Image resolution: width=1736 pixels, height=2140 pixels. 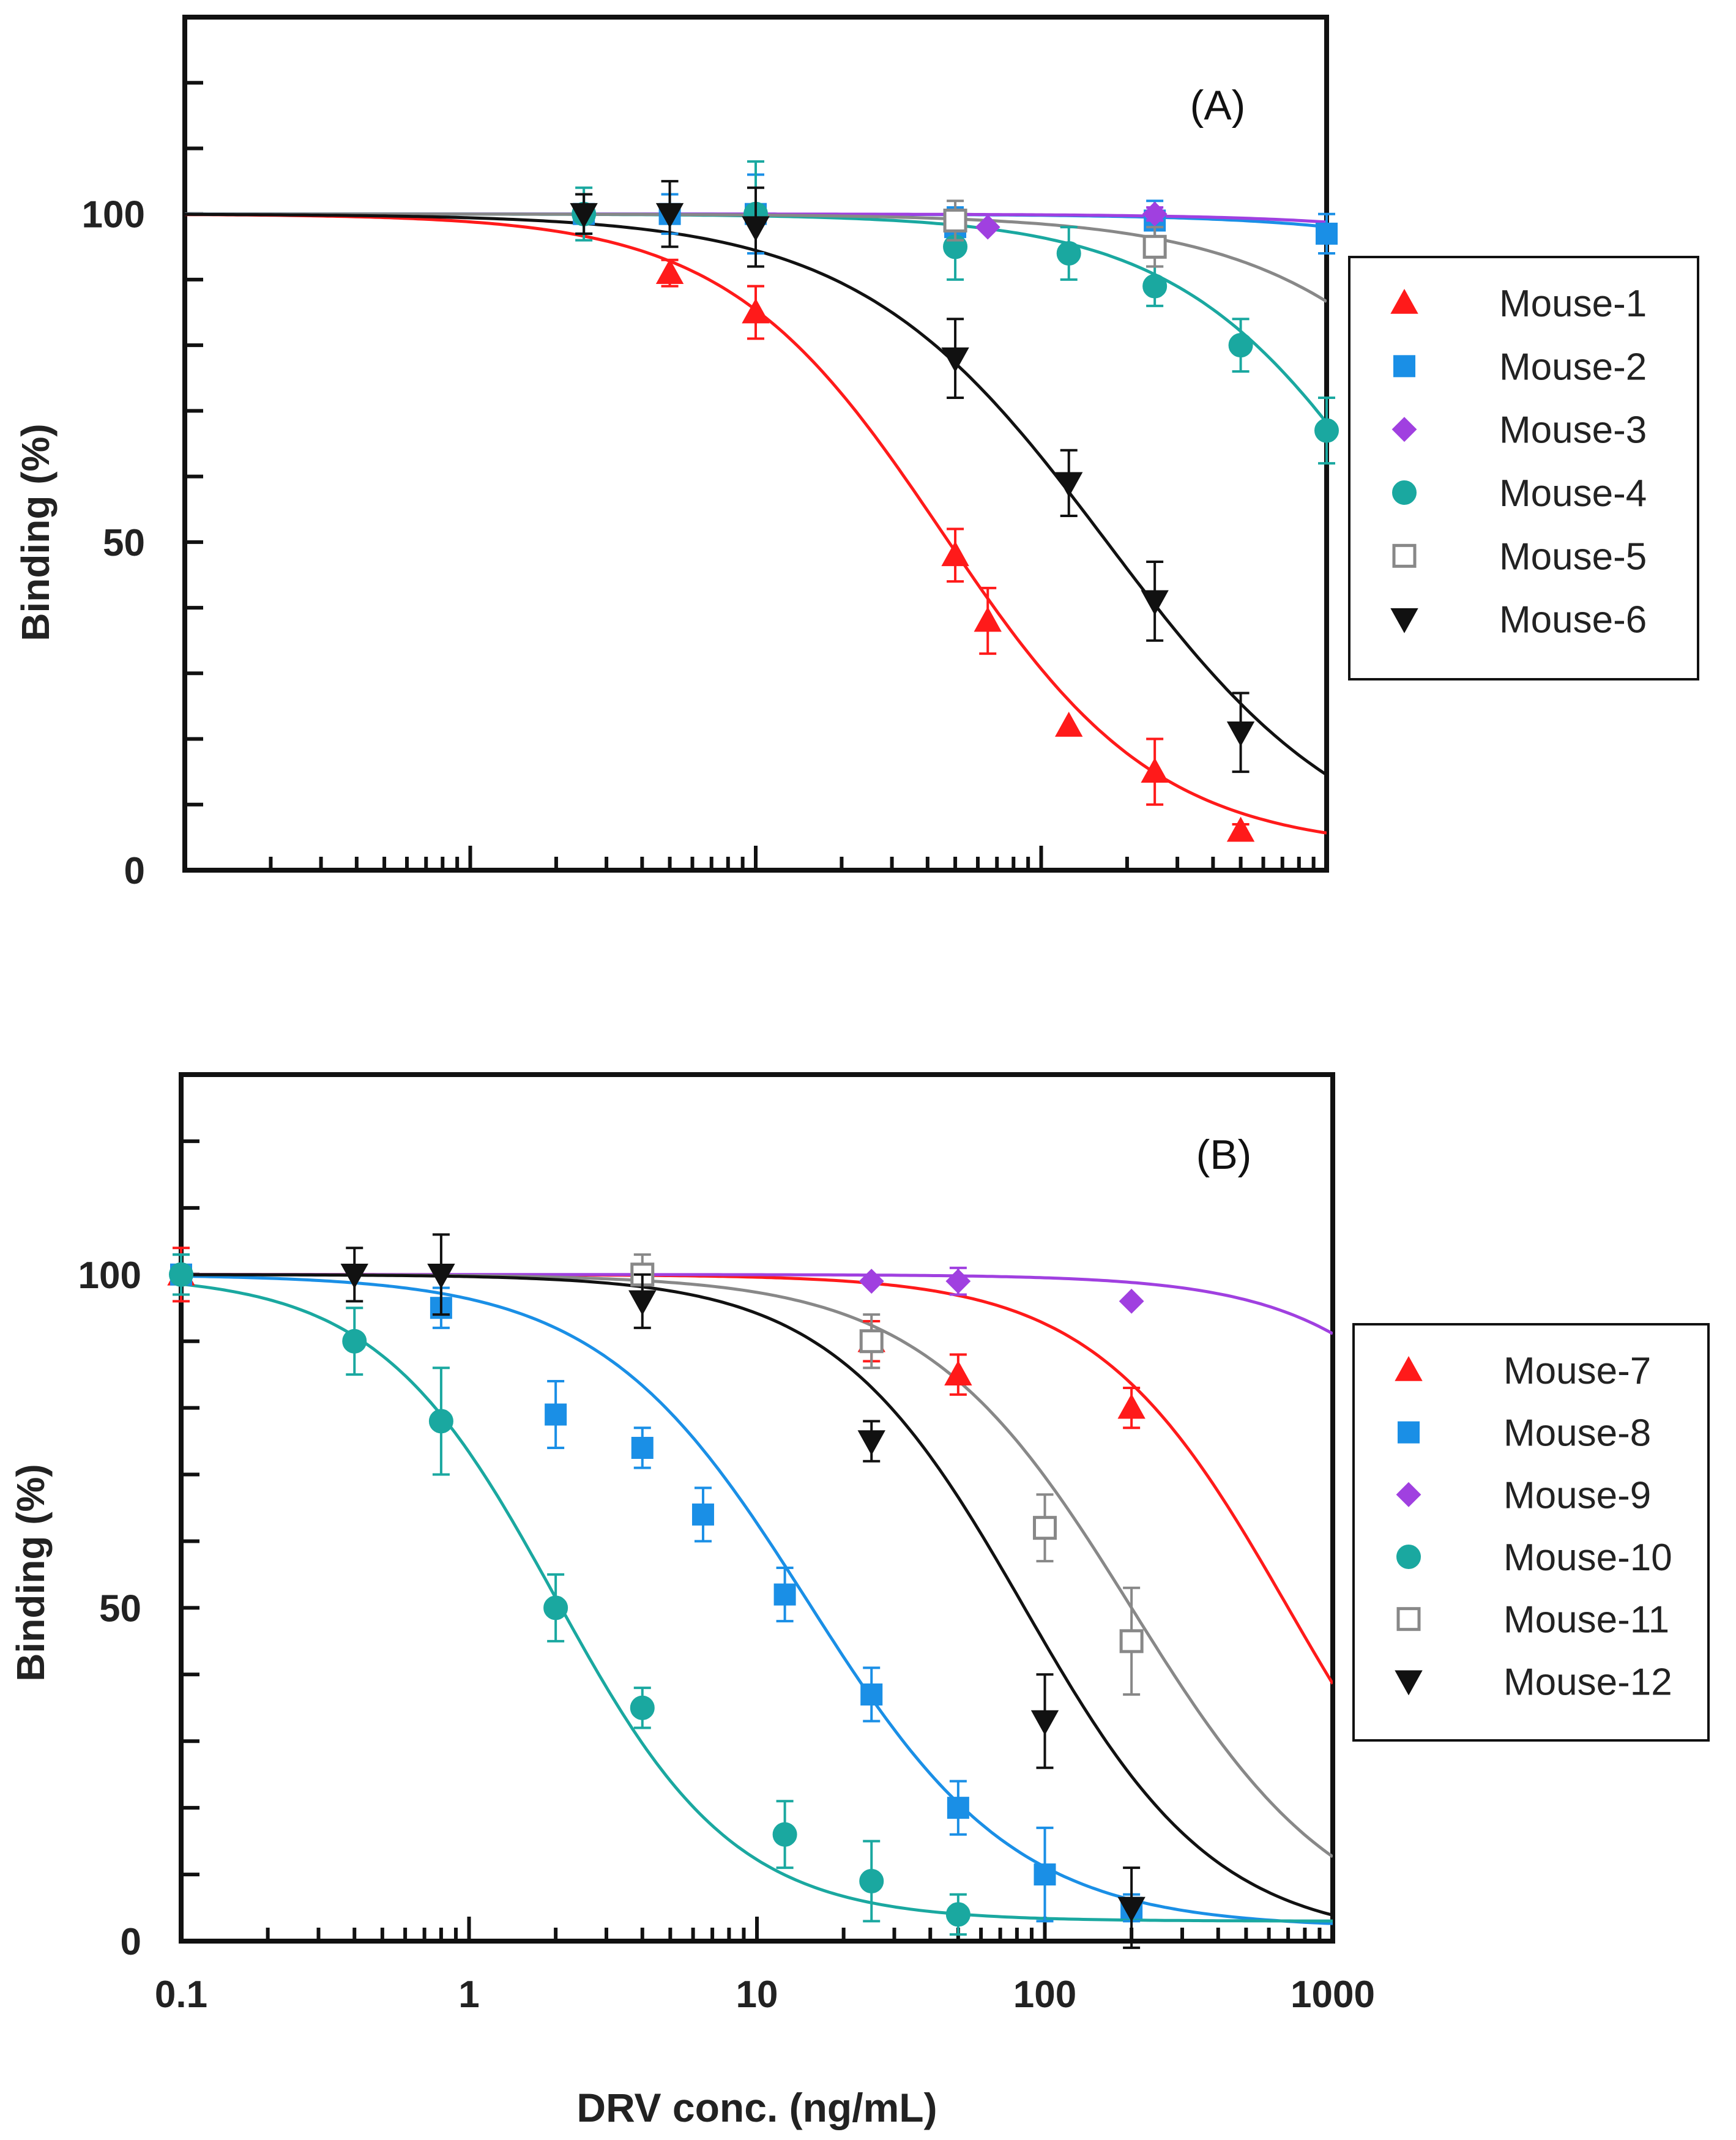 I want to click on legend-label: Mouse-6, so click(x=1573, y=620).